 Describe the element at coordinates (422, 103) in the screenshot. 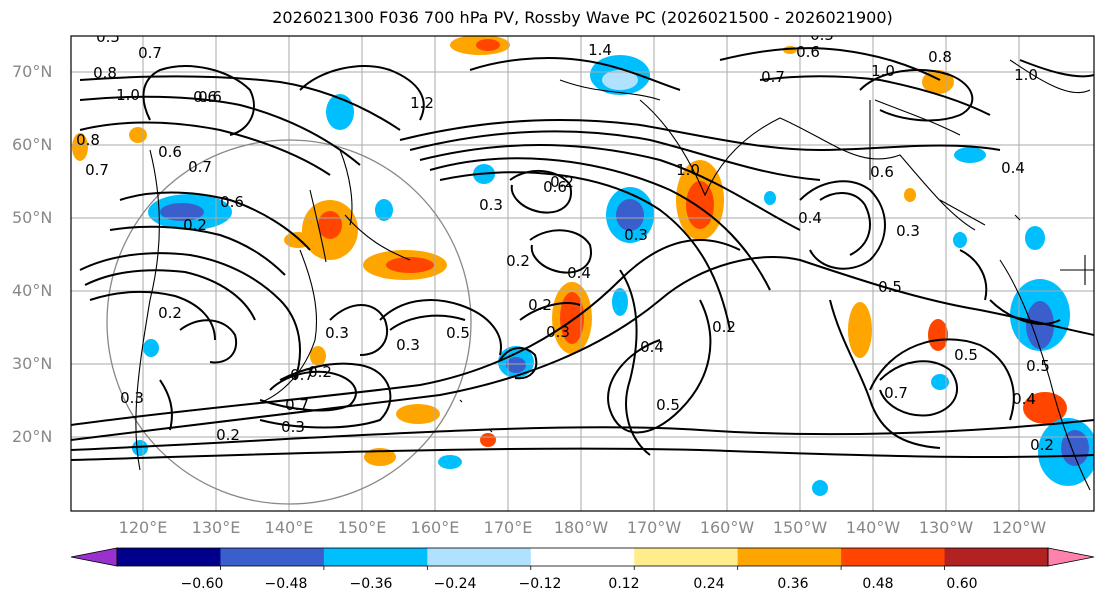

I see `contour-label: 1.2` at that location.